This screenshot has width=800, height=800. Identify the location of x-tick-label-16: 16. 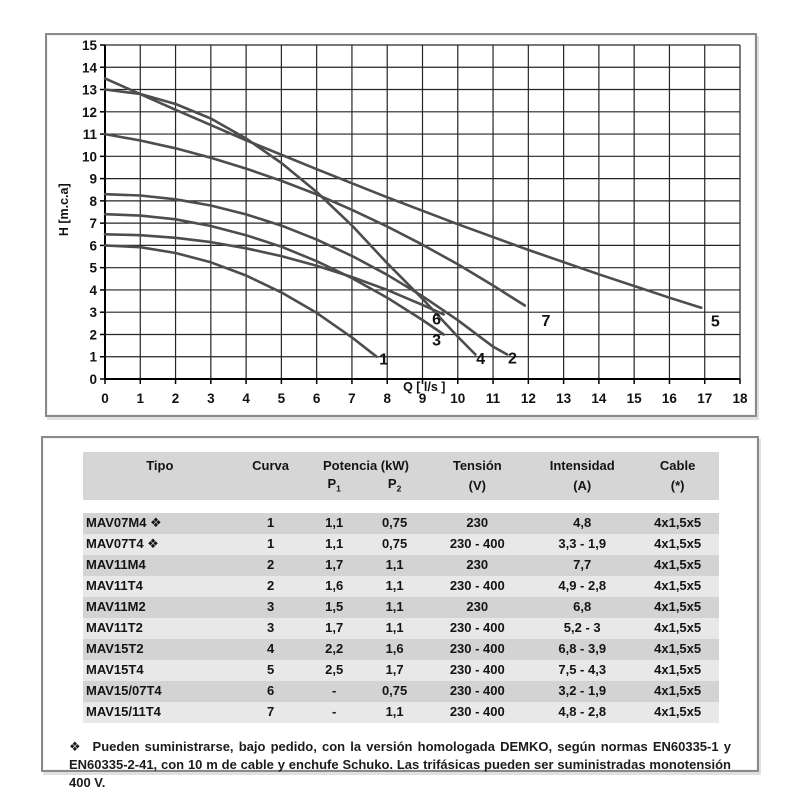
(670, 398).